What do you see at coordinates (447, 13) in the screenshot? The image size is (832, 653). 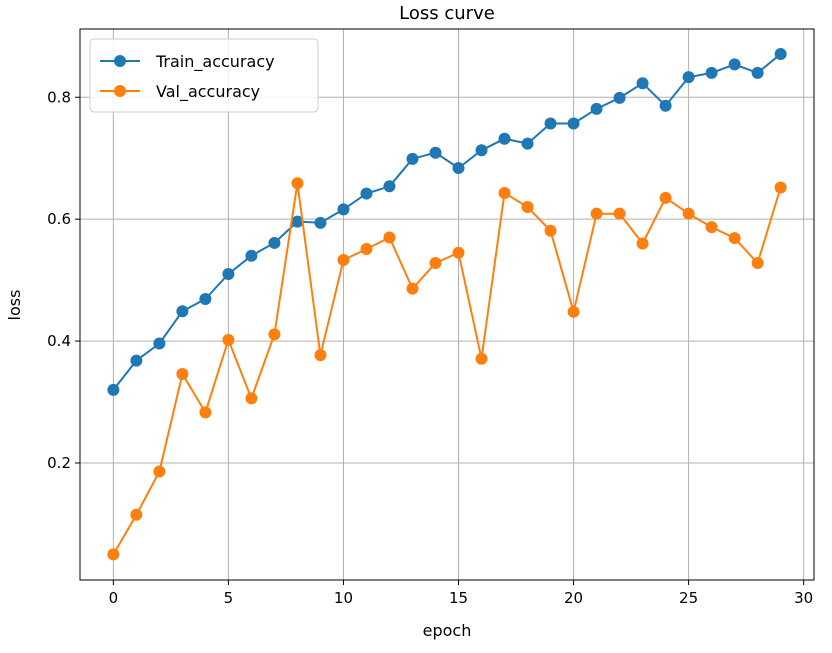 I see `chart-title: Loss curve` at bounding box center [447, 13].